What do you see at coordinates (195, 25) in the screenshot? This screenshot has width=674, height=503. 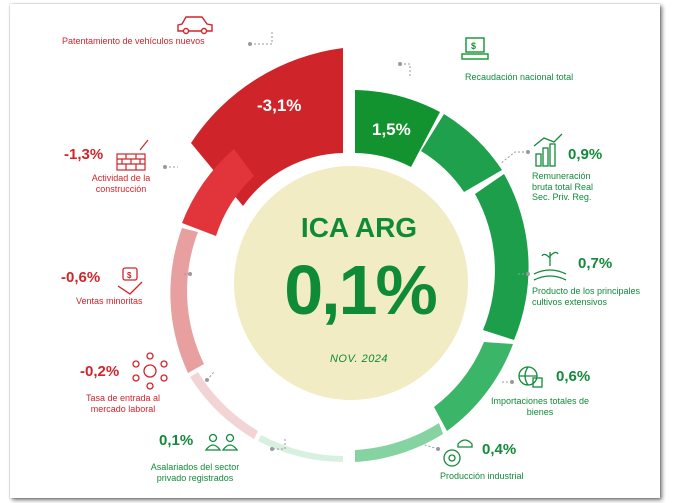 I see `car-icon` at bounding box center [195, 25].